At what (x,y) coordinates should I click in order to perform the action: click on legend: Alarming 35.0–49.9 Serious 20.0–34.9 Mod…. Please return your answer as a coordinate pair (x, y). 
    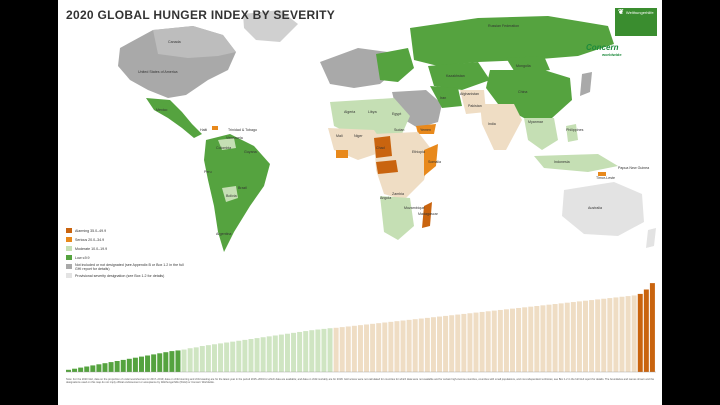
    Looking at the image, I should click on (125, 253).